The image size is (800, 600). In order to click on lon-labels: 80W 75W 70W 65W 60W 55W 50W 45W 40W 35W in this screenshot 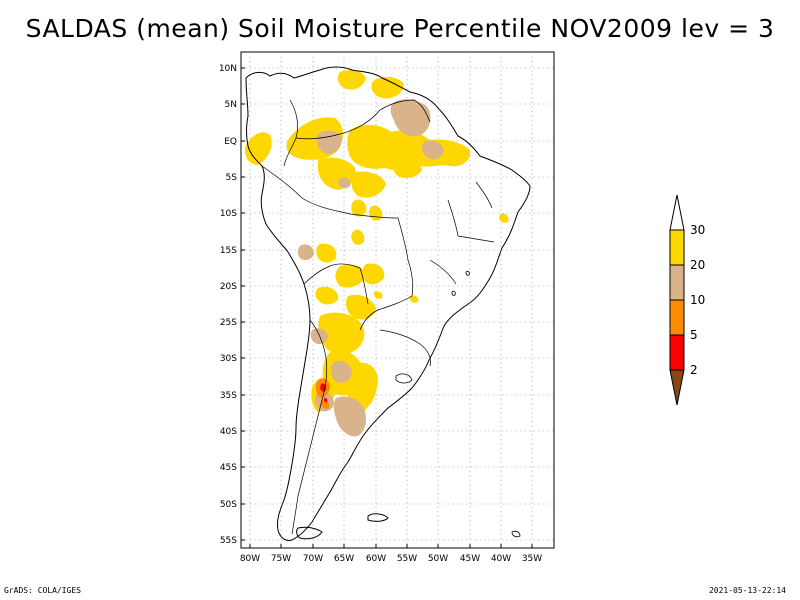, I will do `click(391, 559)`.